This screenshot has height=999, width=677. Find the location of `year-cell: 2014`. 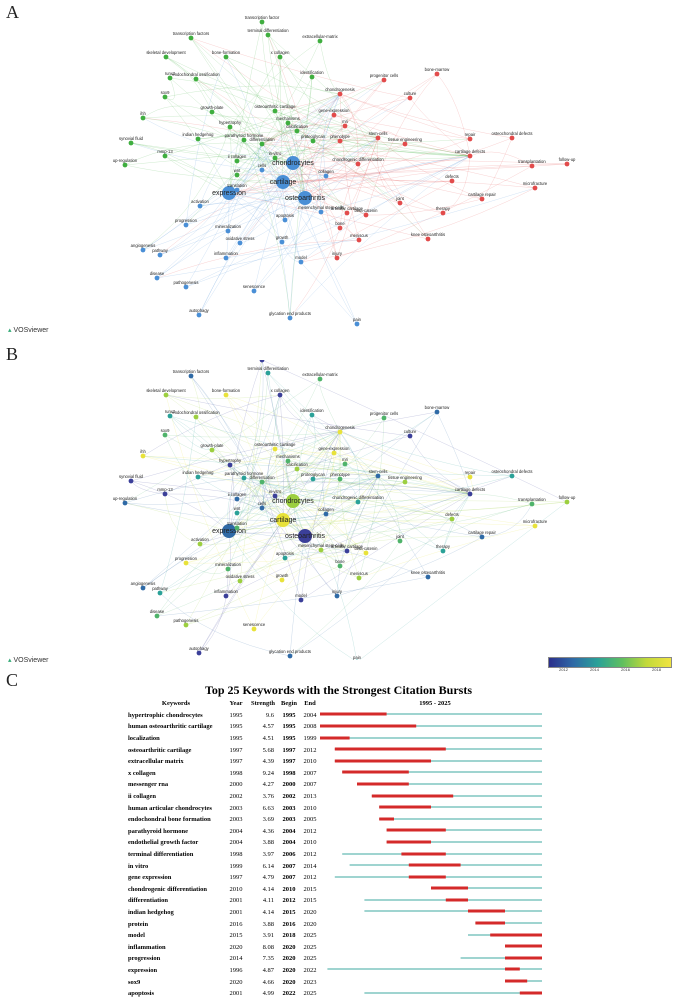

year-cell: 2014 is located at coordinates (236, 959).